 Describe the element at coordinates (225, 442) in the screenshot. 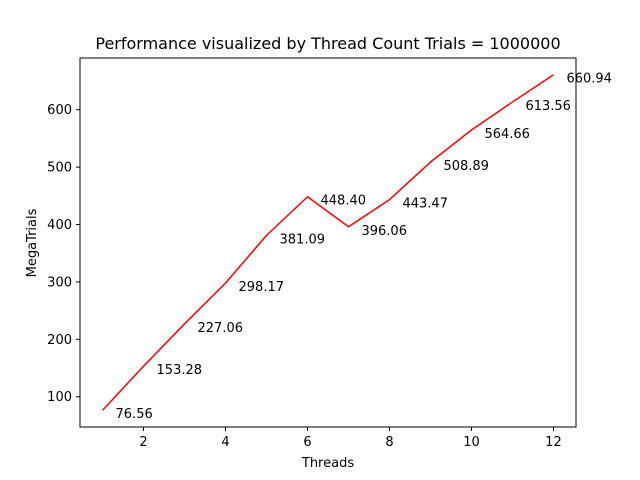

I see `x-tick-label: 4` at that location.